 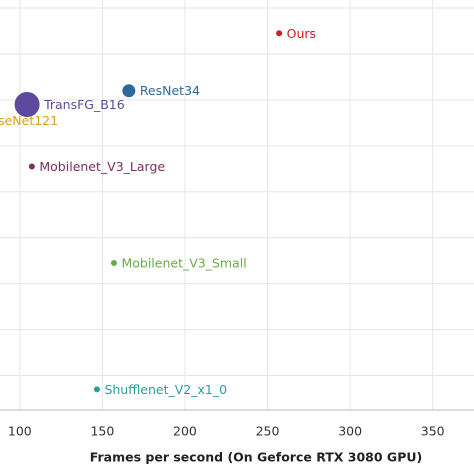 I want to click on point-label: Mobilenet_V3_Small, so click(x=183, y=262).